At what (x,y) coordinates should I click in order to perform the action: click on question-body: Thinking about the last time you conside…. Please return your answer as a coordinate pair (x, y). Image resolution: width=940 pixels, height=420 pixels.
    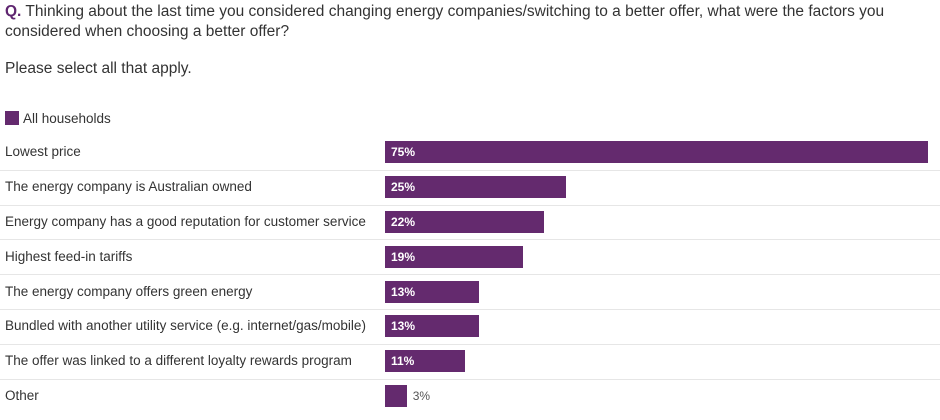
    Looking at the image, I should click on (445, 21).